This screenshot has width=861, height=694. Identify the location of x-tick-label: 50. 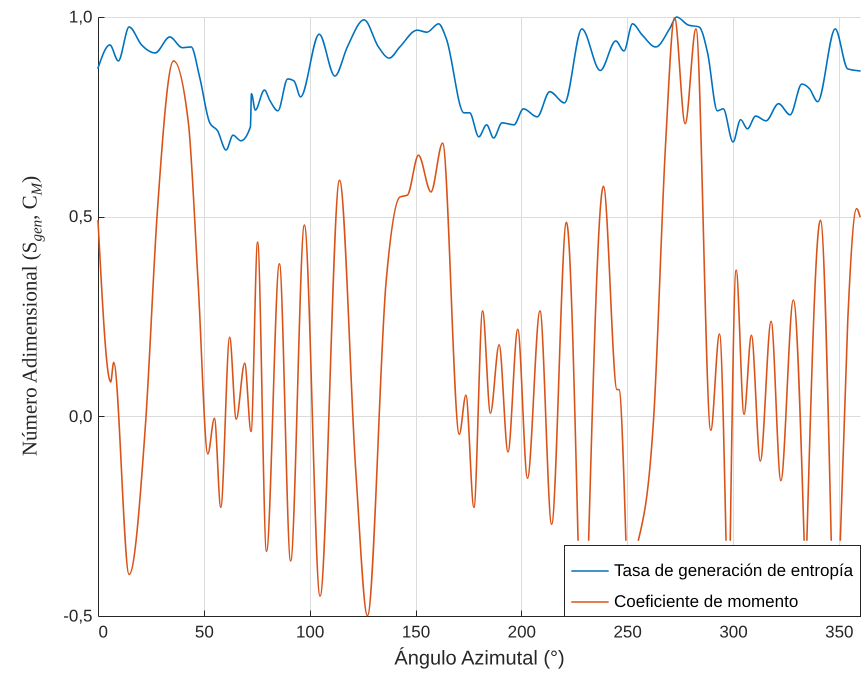
(204, 632).